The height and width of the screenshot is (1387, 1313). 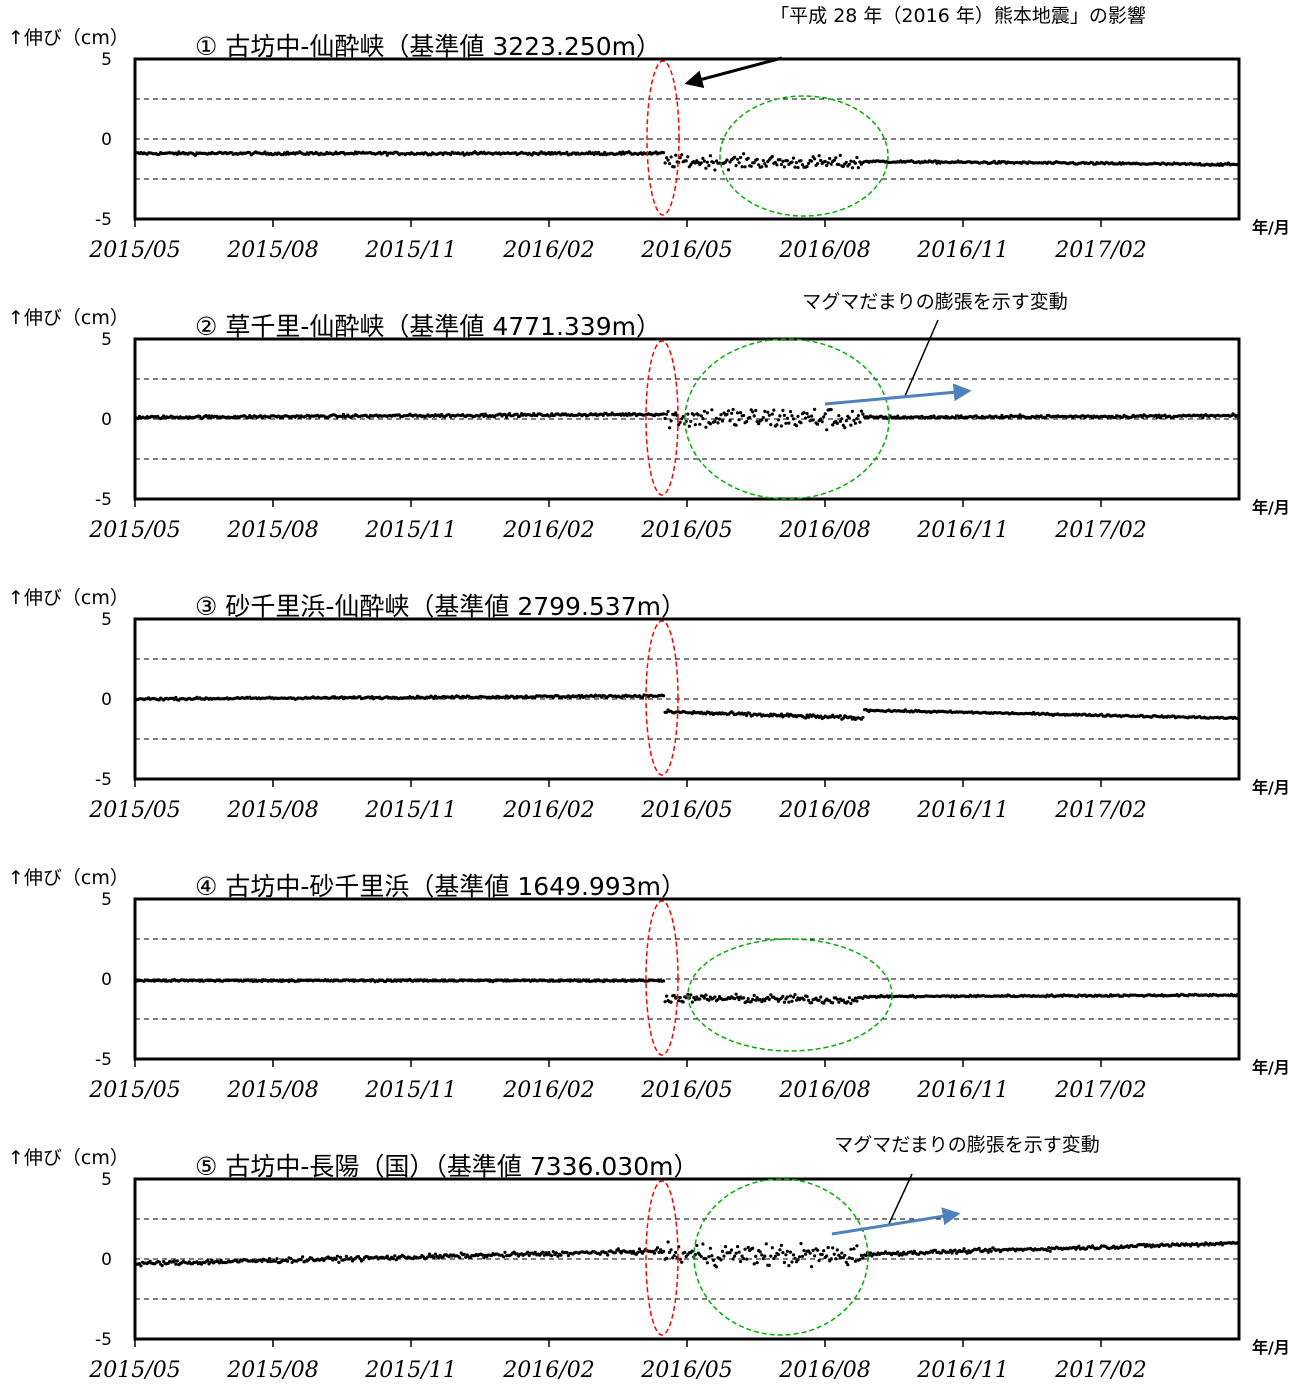 What do you see at coordinates (686, 161) in the screenshot?
I see `data-points` at bounding box center [686, 161].